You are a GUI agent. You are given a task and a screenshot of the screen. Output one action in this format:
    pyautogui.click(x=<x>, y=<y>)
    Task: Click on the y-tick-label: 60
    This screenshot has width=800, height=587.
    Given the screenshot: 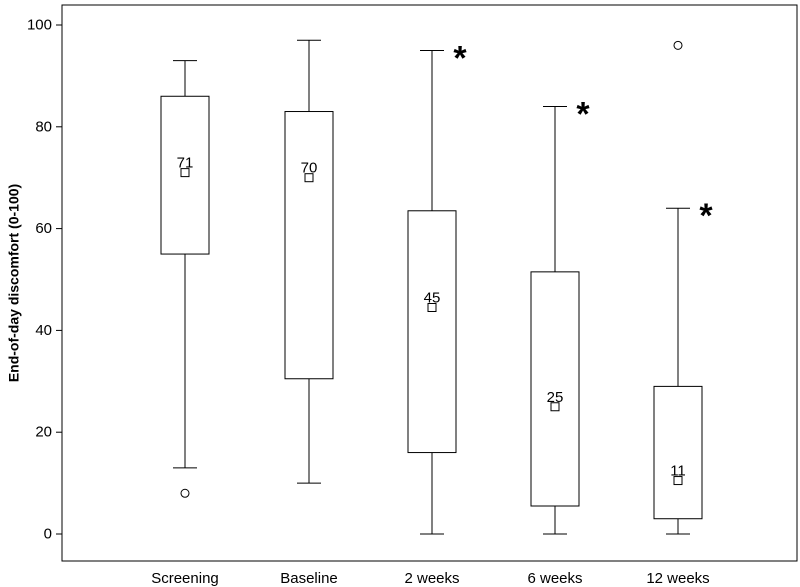 What is the action you would take?
    pyautogui.click(x=43, y=228)
    